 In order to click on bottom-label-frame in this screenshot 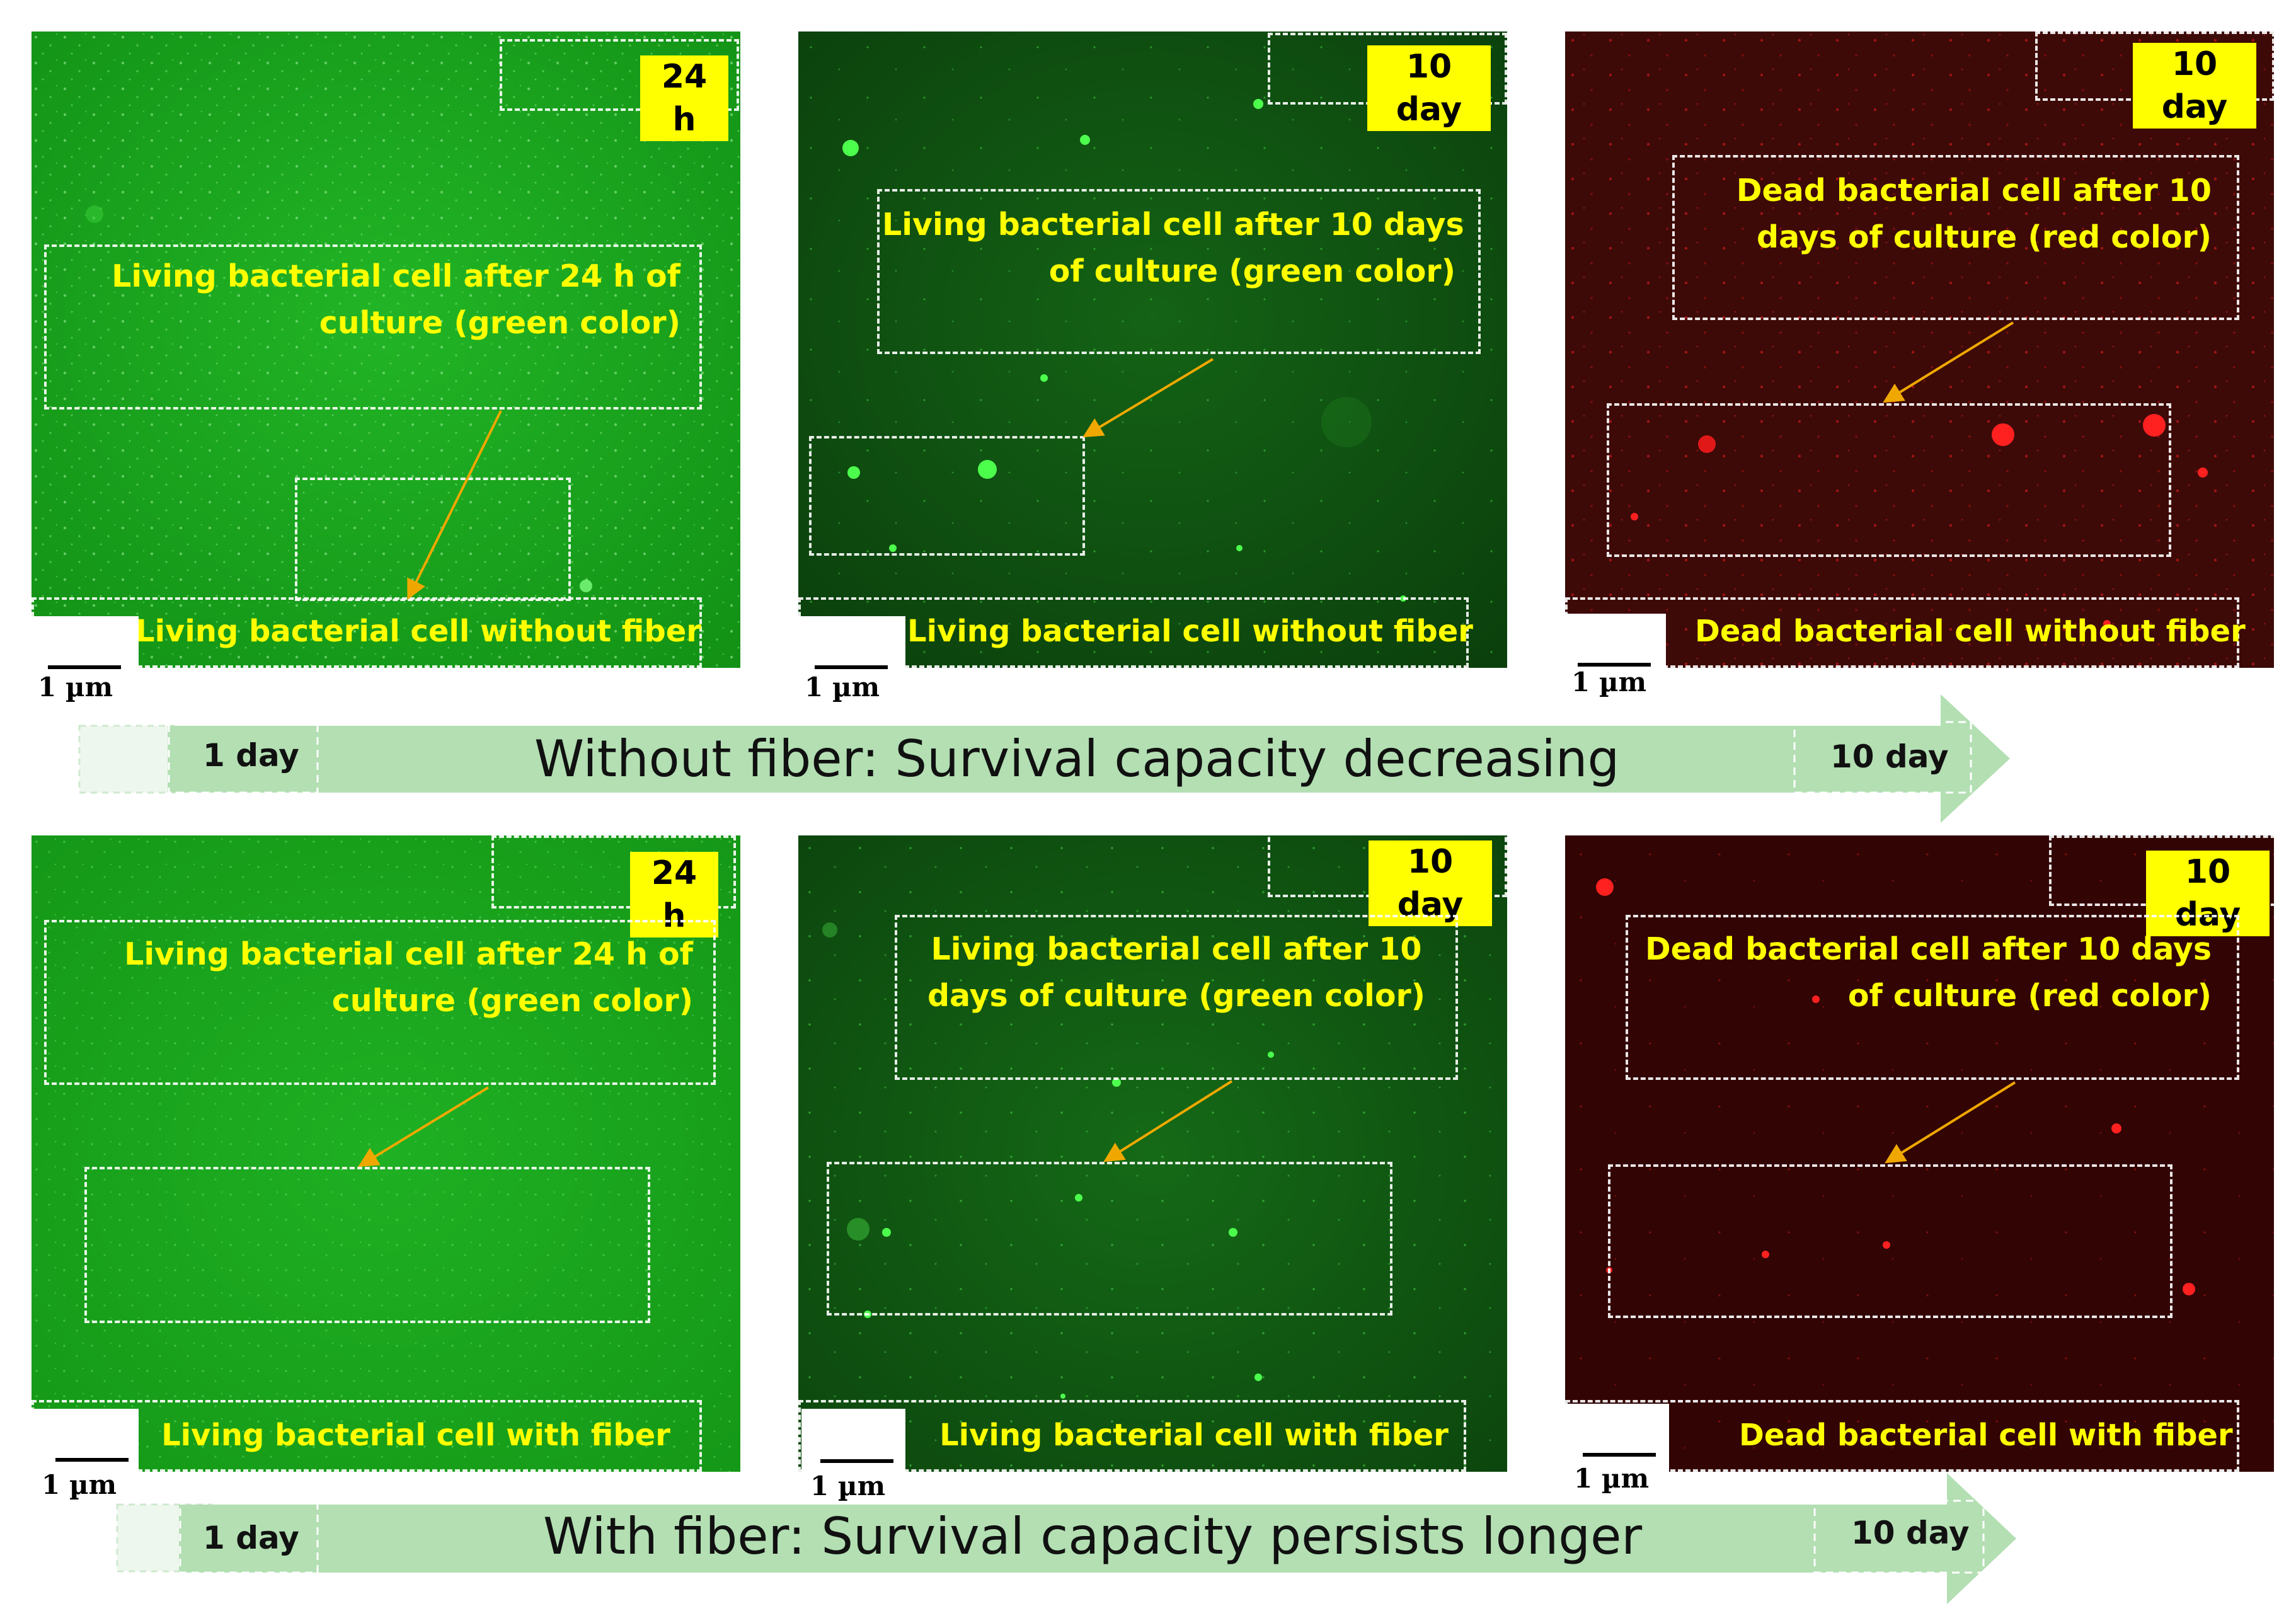, I will do `click(1132, 1436)`.